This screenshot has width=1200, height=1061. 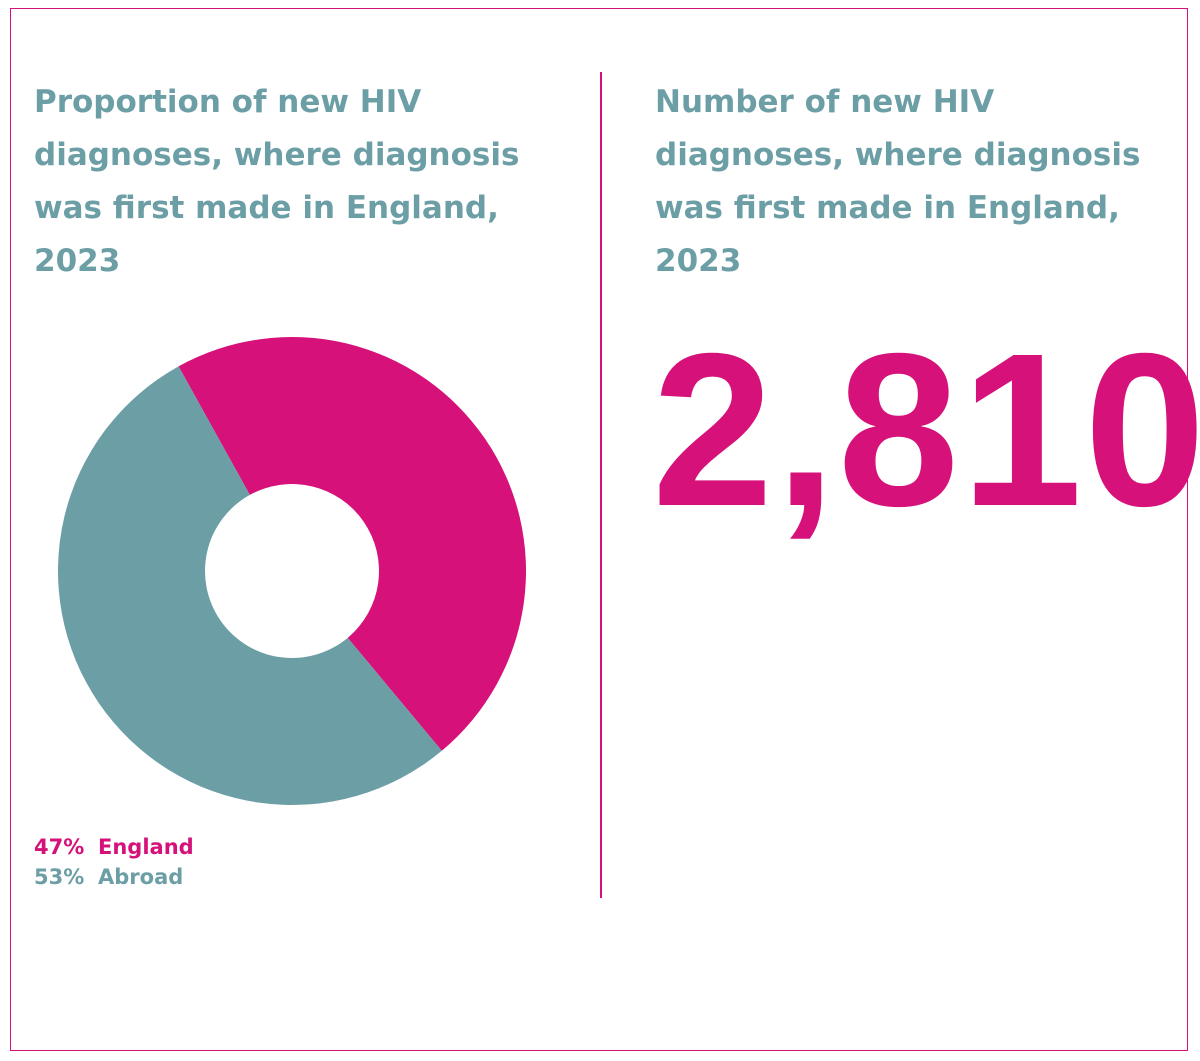 What do you see at coordinates (146, 847) in the screenshot?
I see `legend-label: England` at bounding box center [146, 847].